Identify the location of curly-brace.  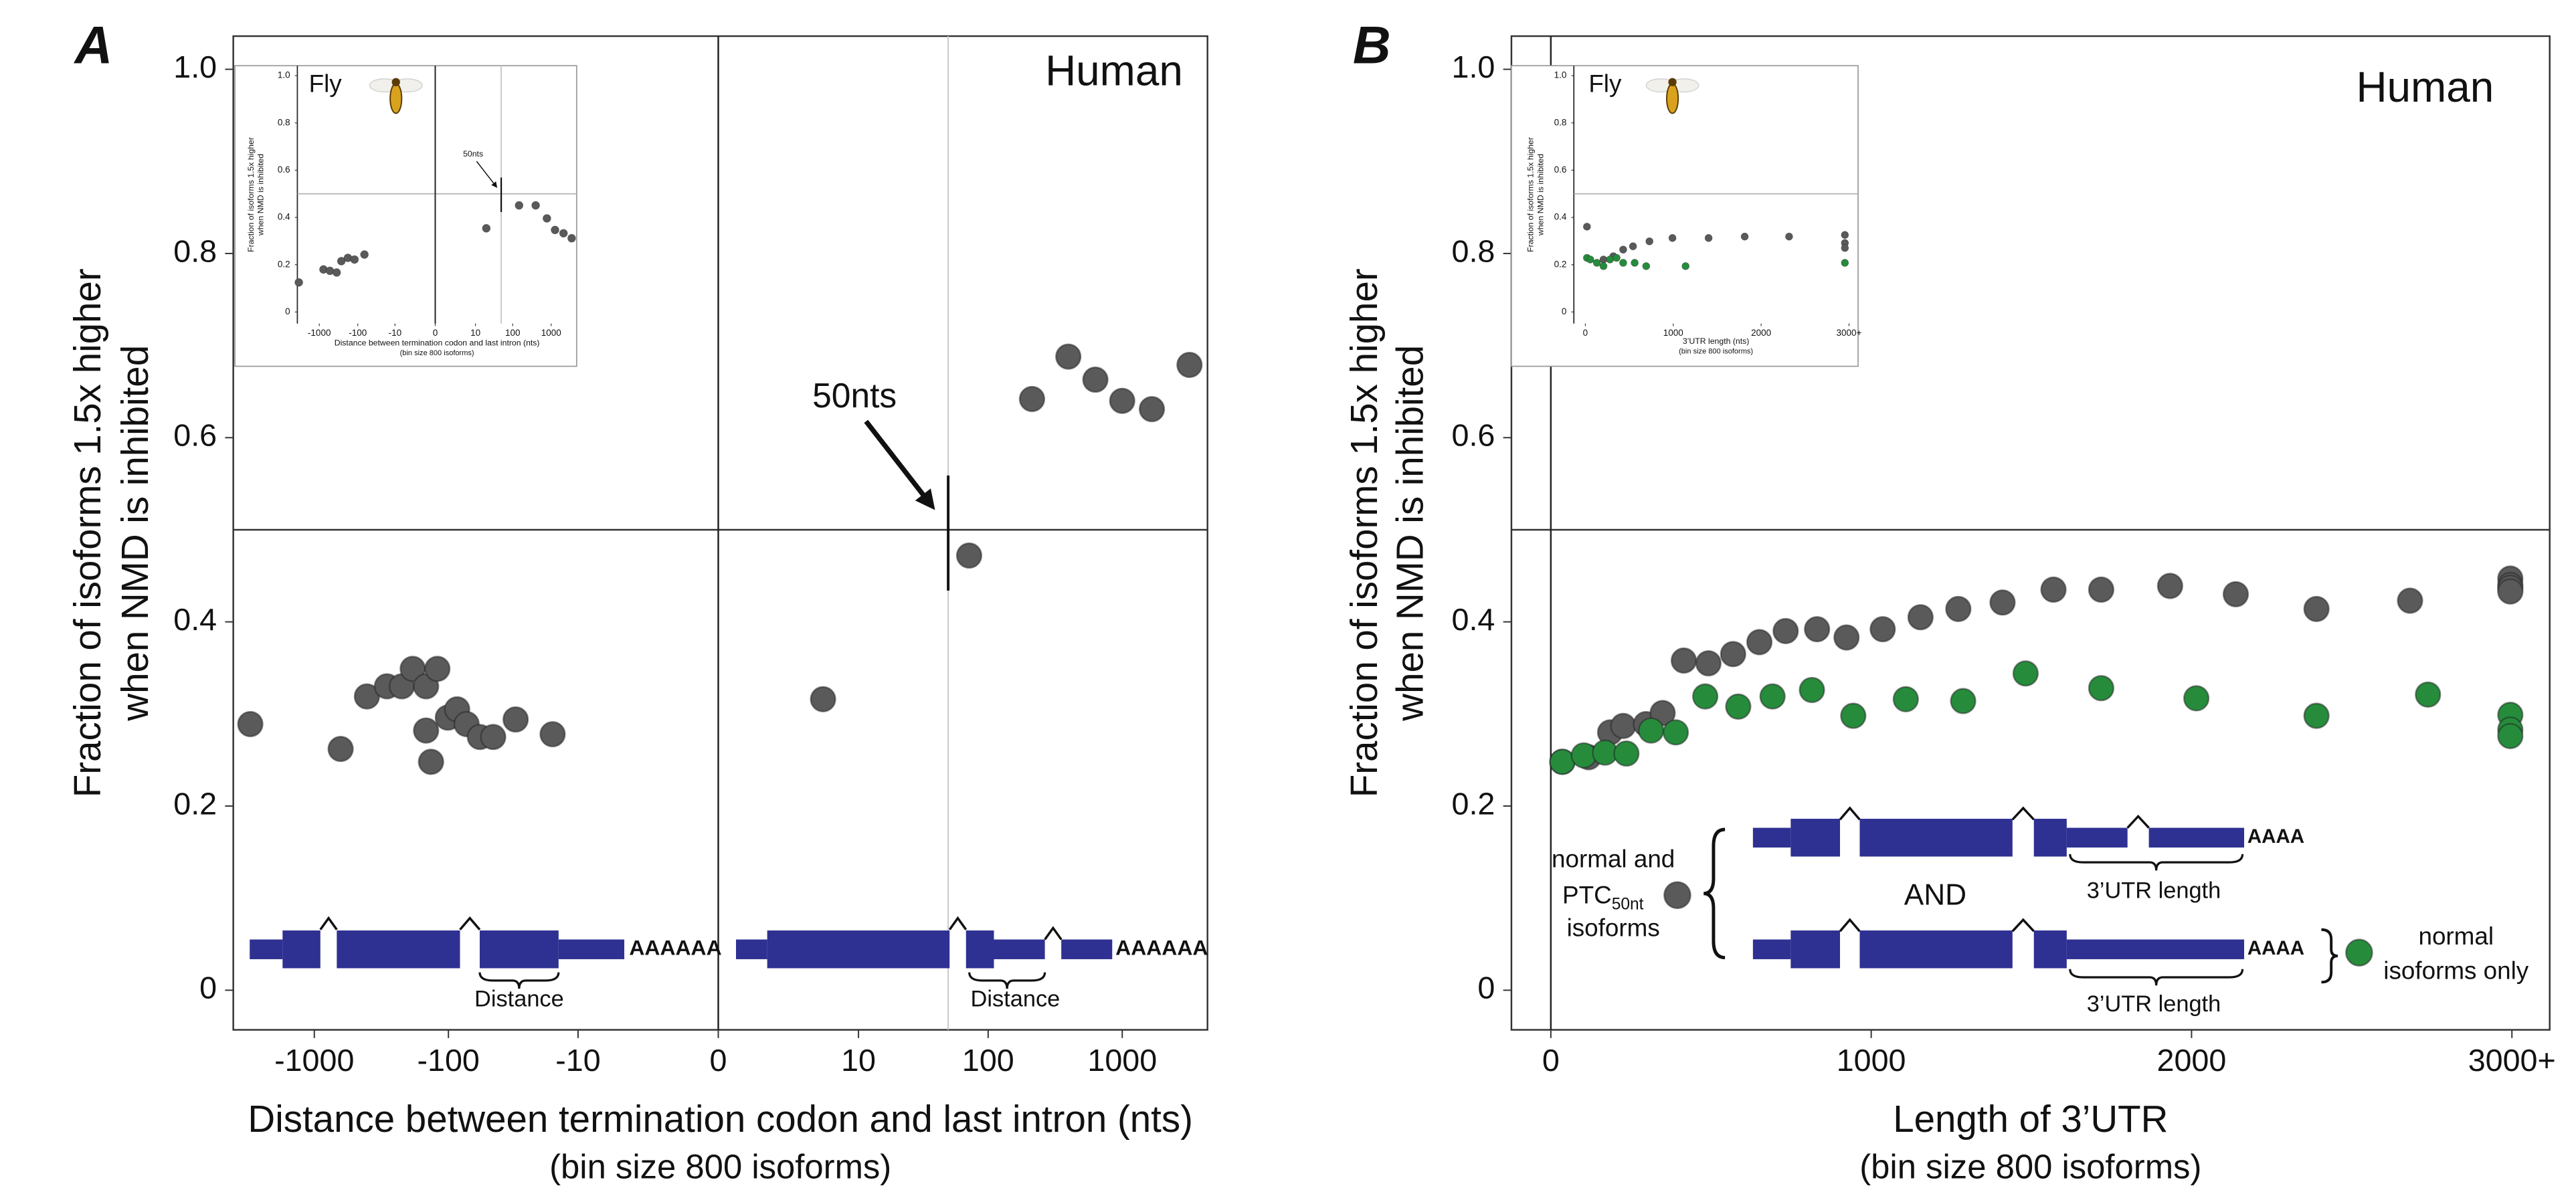
(2329, 956).